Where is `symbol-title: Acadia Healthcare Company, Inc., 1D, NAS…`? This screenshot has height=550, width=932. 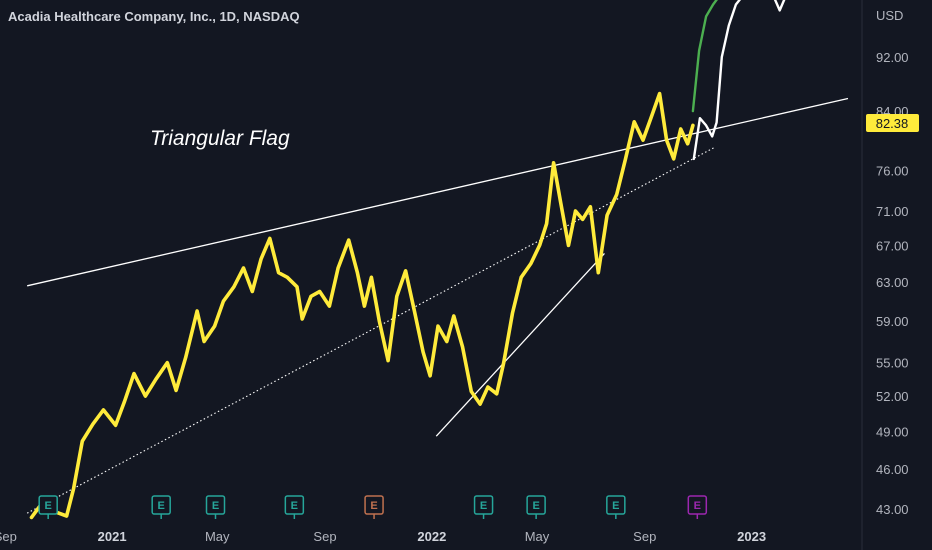
symbol-title: Acadia Healthcare Company, Inc., 1D, NAS… is located at coordinates (154, 16).